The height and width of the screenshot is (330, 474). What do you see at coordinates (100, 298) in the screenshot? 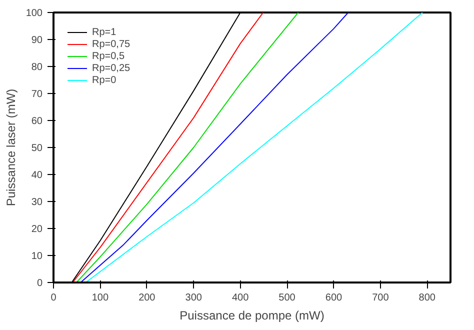
I see `x-tick-label: 100` at bounding box center [100, 298].